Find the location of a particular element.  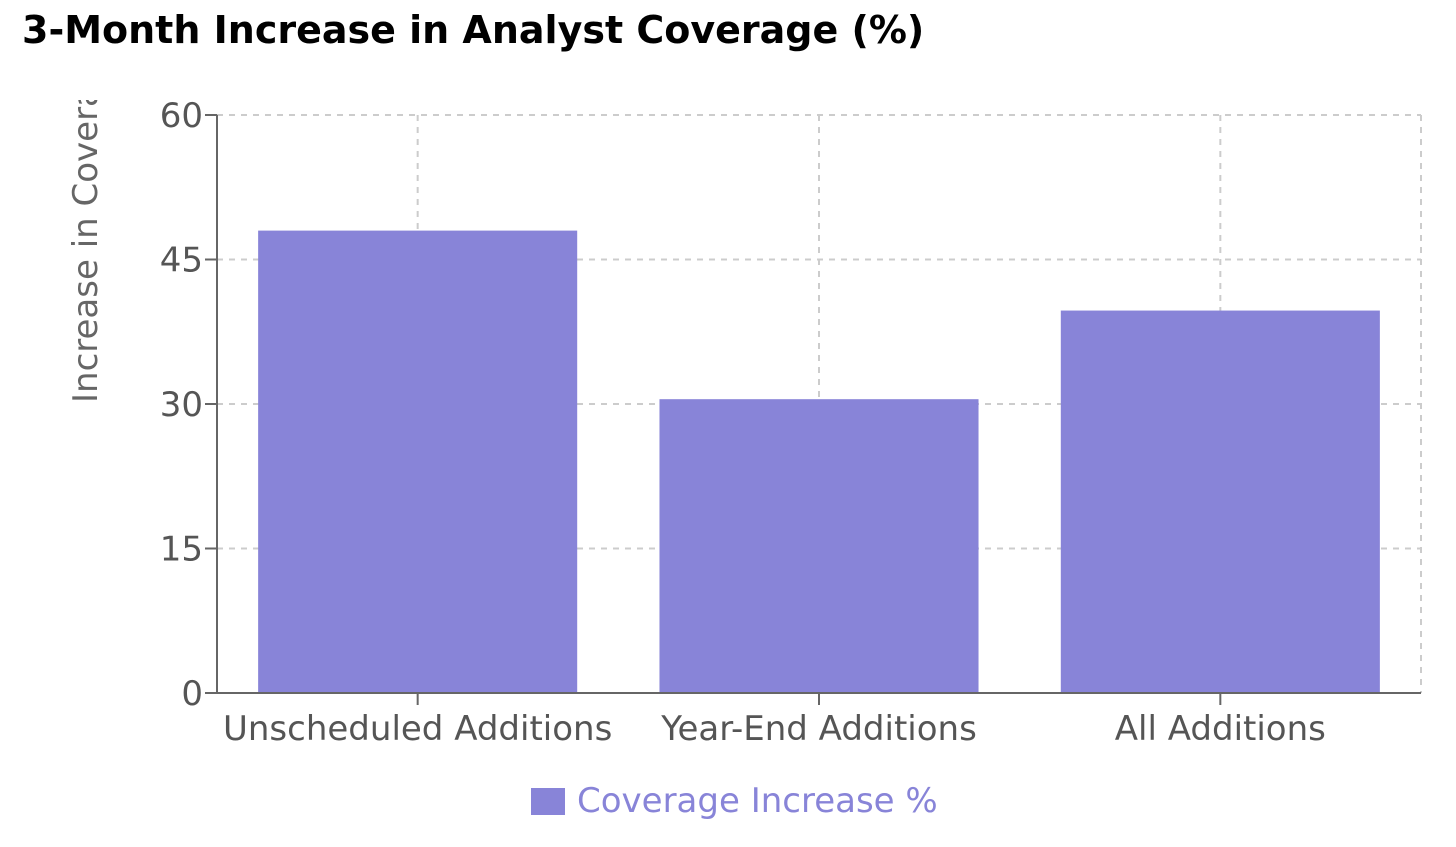

y-axis-ticks: 0 15 30 45 60 is located at coordinates (188, 405).